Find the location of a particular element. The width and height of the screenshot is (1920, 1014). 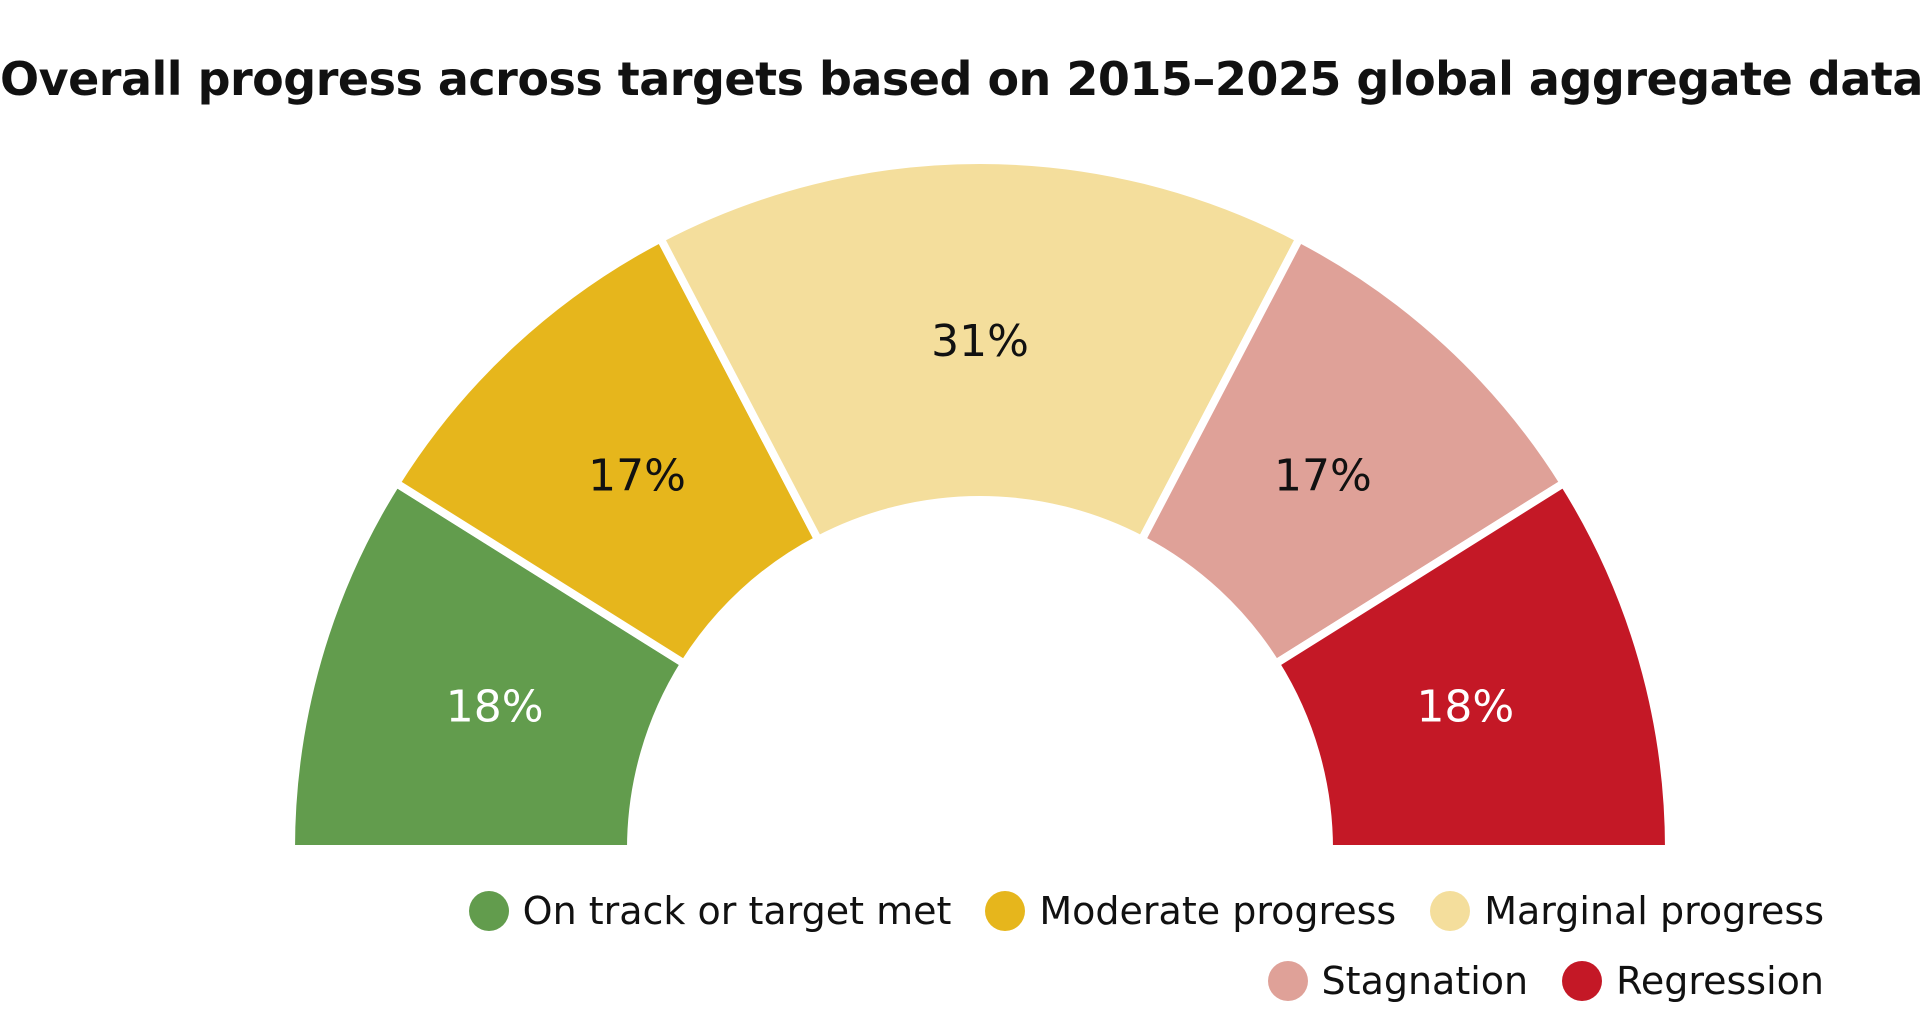

data-label-moderate-progress: 17% is located at coordinates (637, 475).